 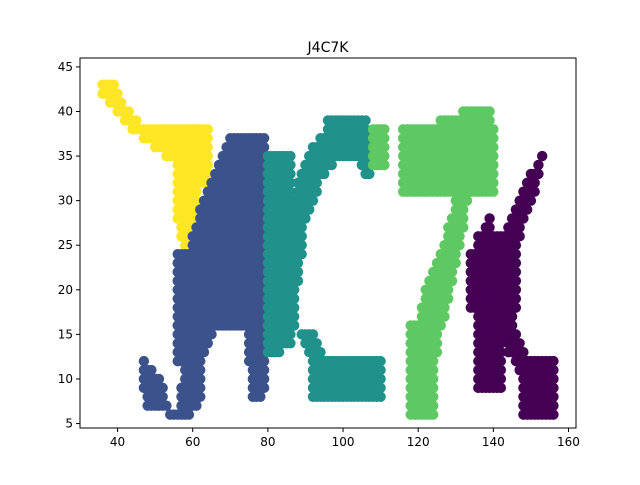 What do you see at coordinates (65, 156) in the screenshot?
I see `y-tick-label: 35` at bounding box center [65, 156].